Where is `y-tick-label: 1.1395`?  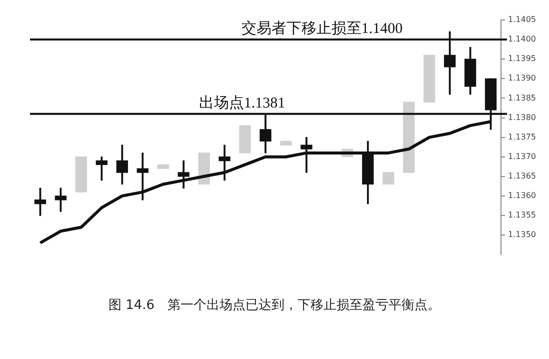
y-tick-label: 1.1395 is located at coordinates (522, 59).